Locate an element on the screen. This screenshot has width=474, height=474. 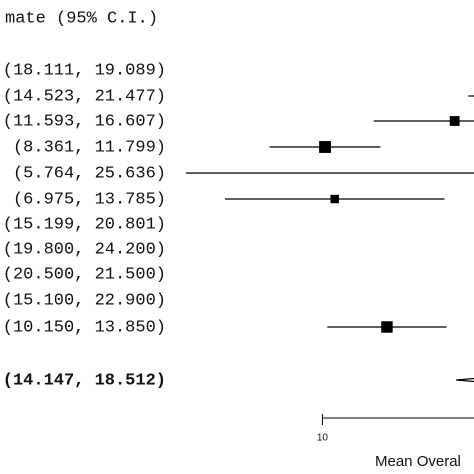
x-axis-label: Mean Overal is located at coordinates (418, 461).